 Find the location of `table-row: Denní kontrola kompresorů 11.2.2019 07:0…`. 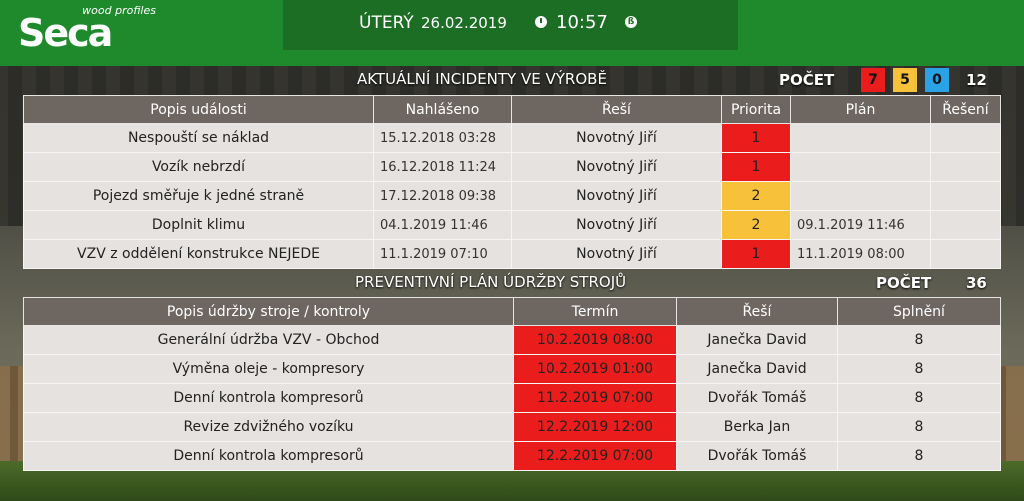

table-row: Denní kontrola kompresorů 11.2.2019 07:0… is located at coordinates (512, 398).